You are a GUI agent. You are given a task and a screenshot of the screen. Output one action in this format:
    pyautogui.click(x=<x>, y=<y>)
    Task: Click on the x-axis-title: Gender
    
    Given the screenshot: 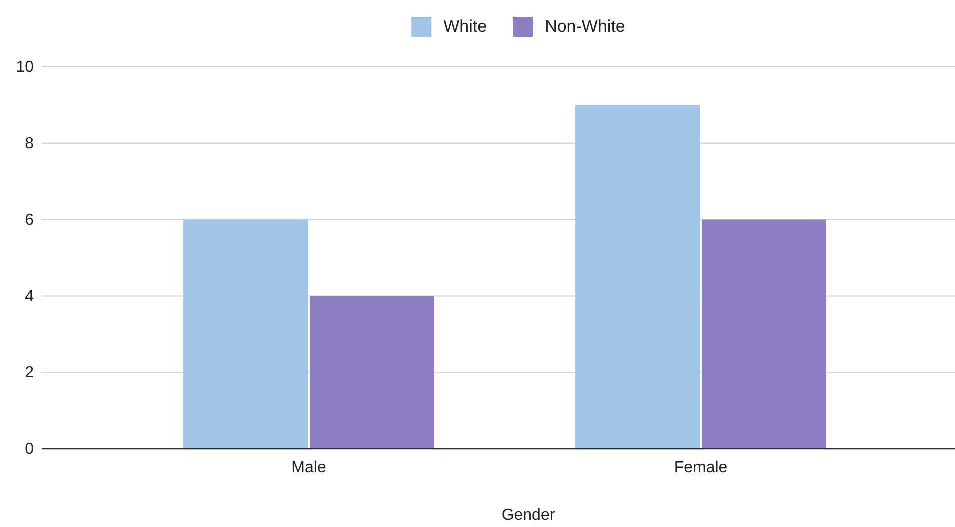 What is the action you would take?
    pyautogui.click(x=529, y=515)
    